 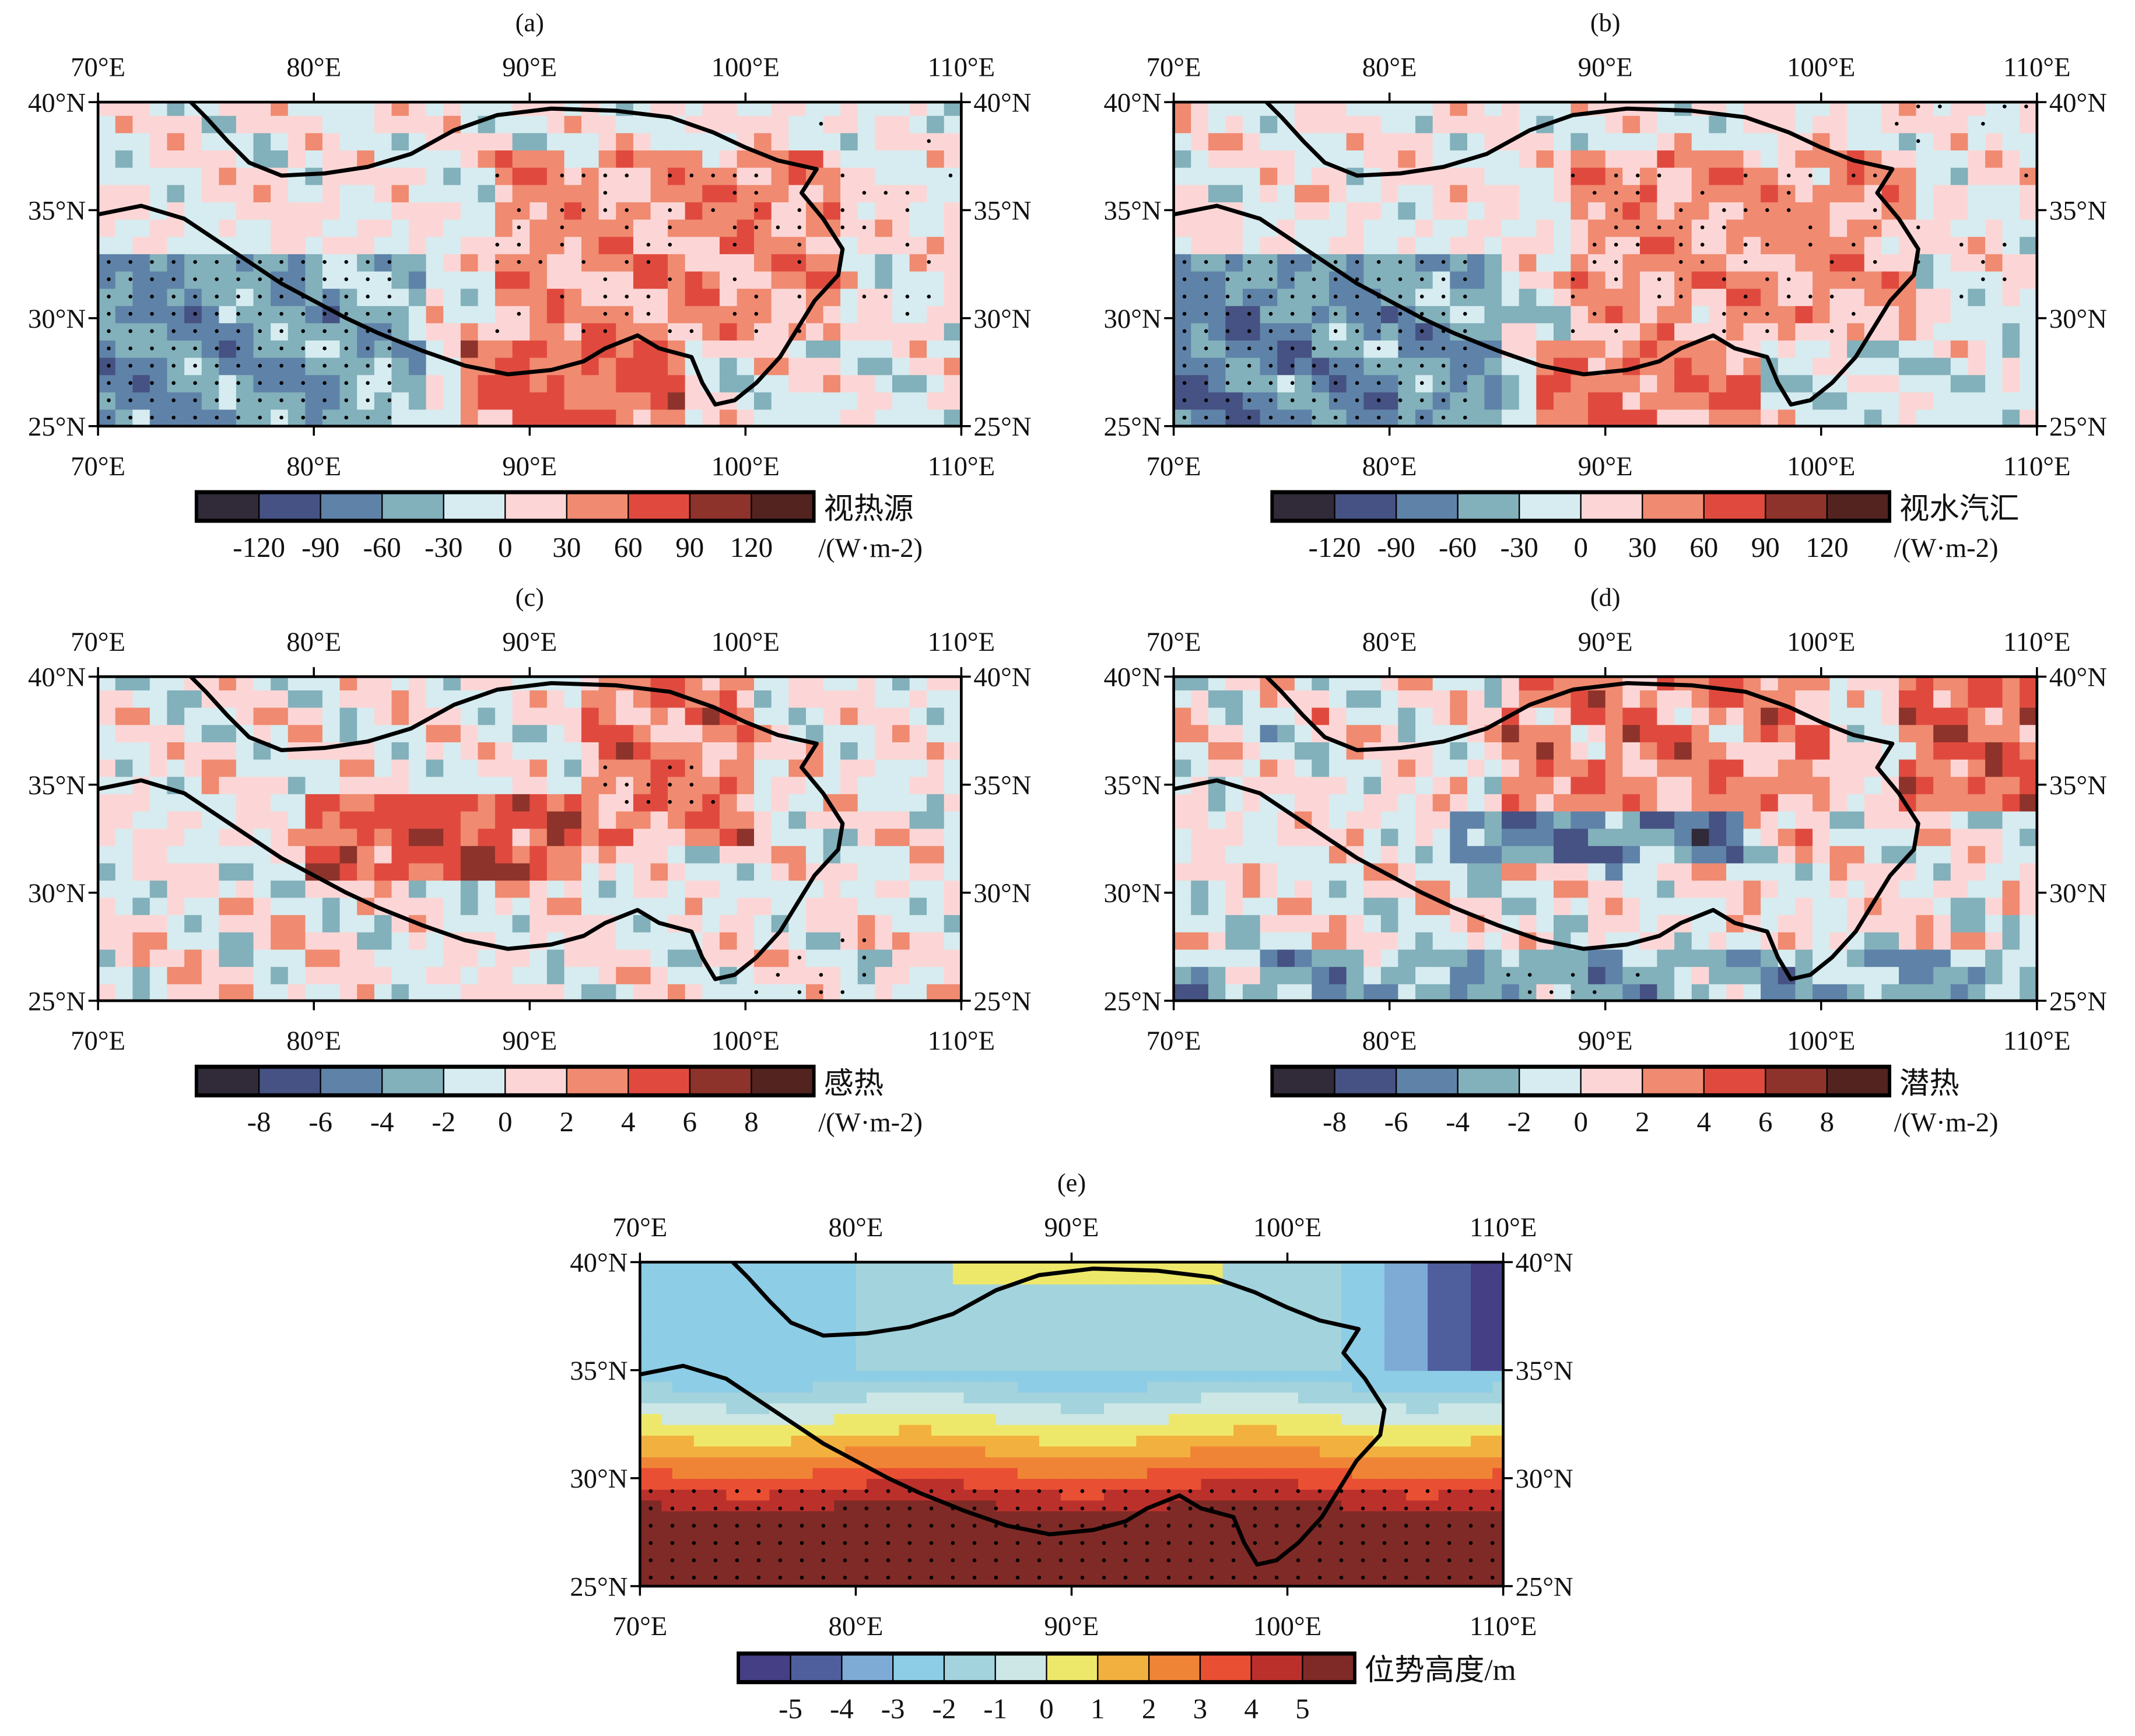 What do you see at coordinates (1133, 102) in the screenshot?
I see `y-tick-label-left: 40°N` at bounding box center [1133, 102].